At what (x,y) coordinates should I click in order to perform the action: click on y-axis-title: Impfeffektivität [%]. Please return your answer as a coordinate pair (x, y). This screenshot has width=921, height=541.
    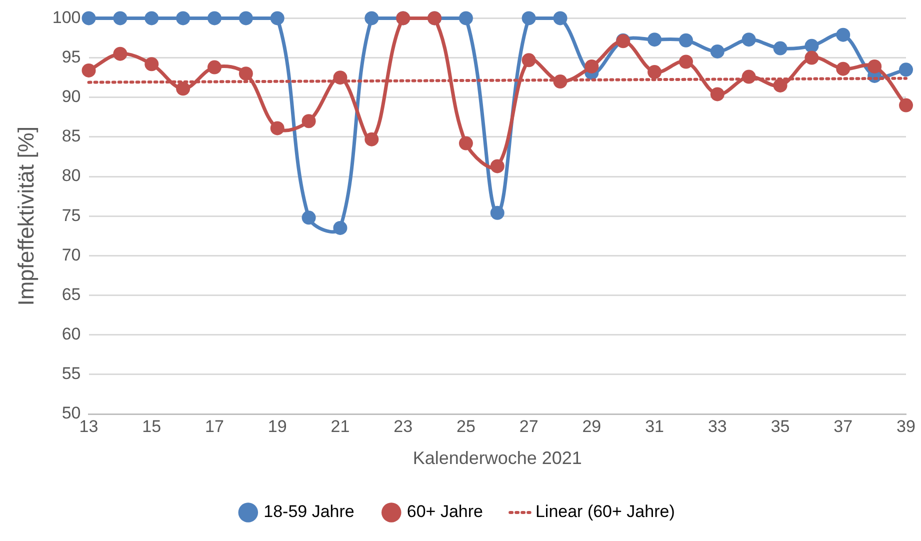
    Looking at the image, I should click on (25, 216).